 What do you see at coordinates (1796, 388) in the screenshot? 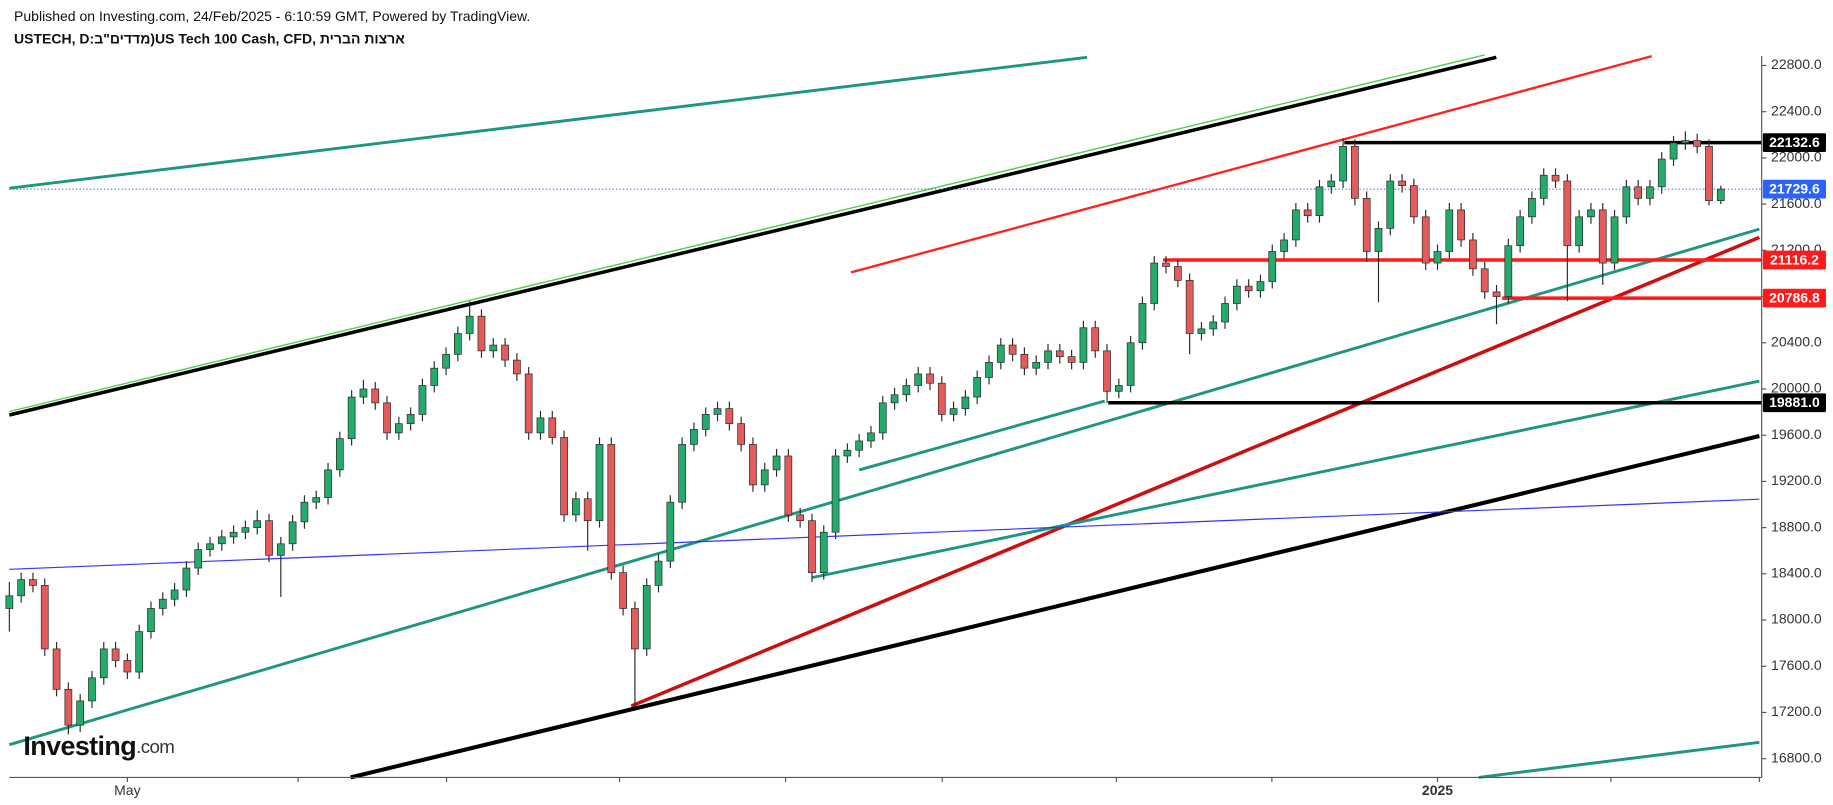
I see `y-tick-label: 20000.0` at bounding box center [1796, 388].